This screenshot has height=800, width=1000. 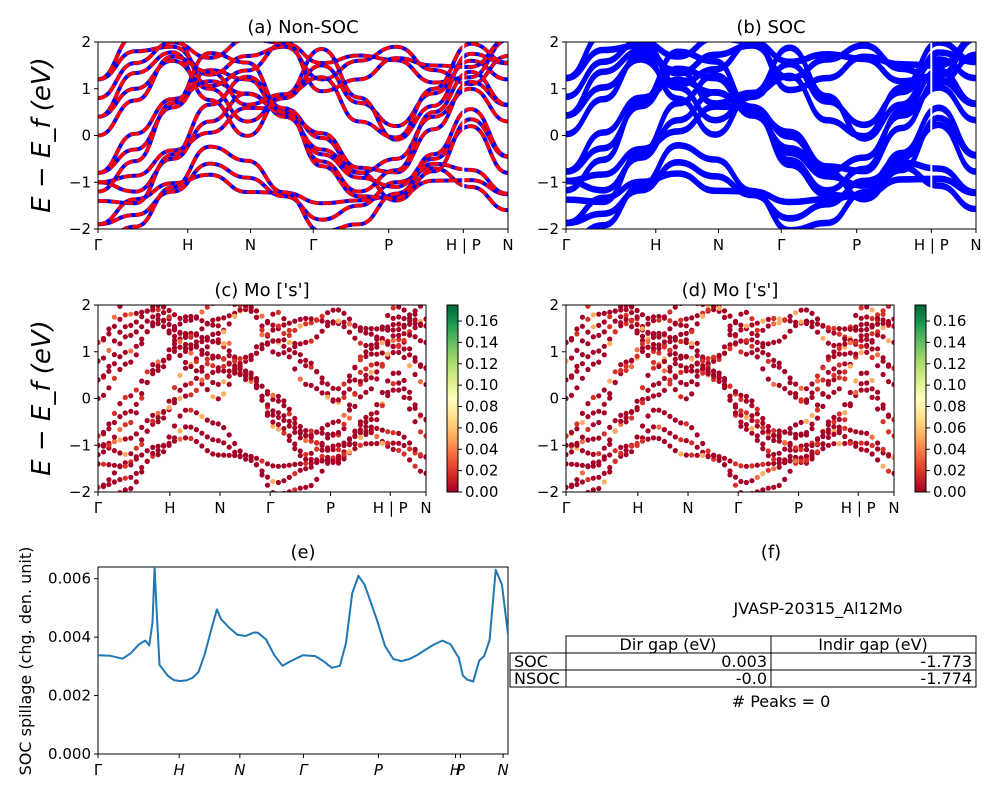 I want to click on ytick-label: 0, so click(x=86, y=399).